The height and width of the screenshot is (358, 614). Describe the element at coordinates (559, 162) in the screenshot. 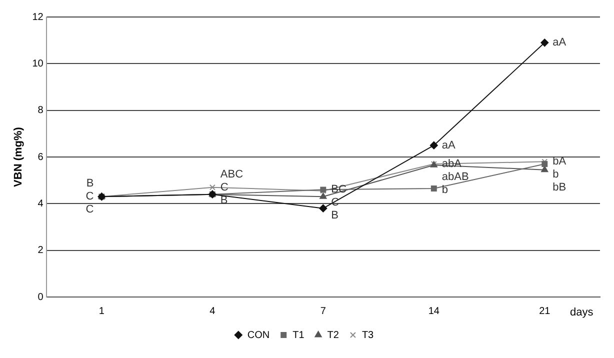

I see `annotation: bA` at that location.